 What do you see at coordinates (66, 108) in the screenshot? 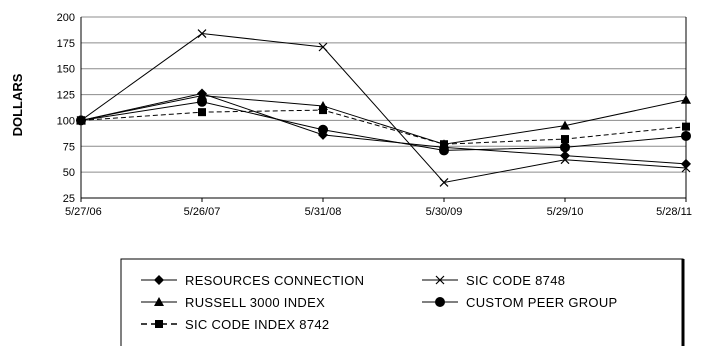
I see `y-tick-labels: 25 50 75 100 125 150 175 200` at bounding box center [66, 108].